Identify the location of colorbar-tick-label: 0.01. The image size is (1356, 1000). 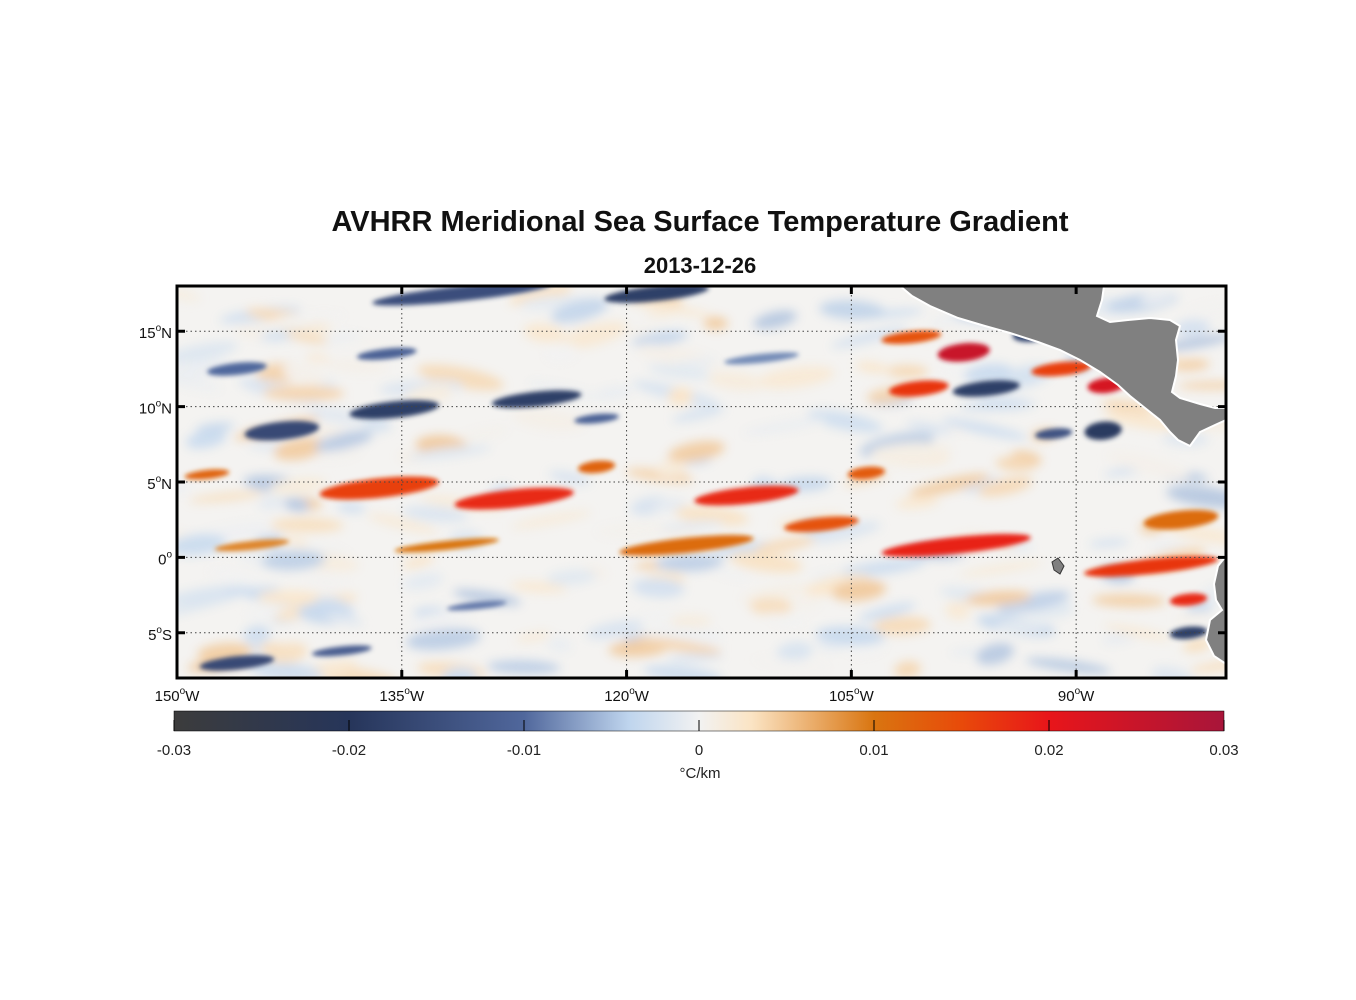
(873, 750).